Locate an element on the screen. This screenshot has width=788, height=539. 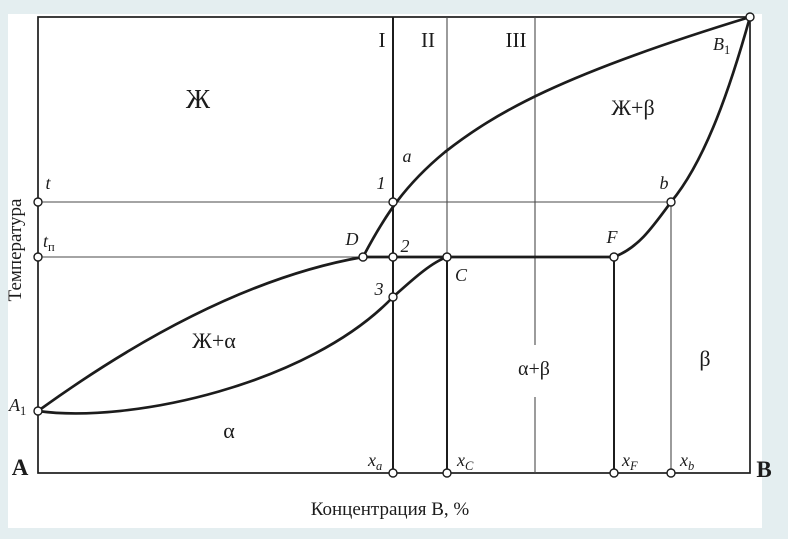
label-xb: xb is located at coordinates (686, 461).